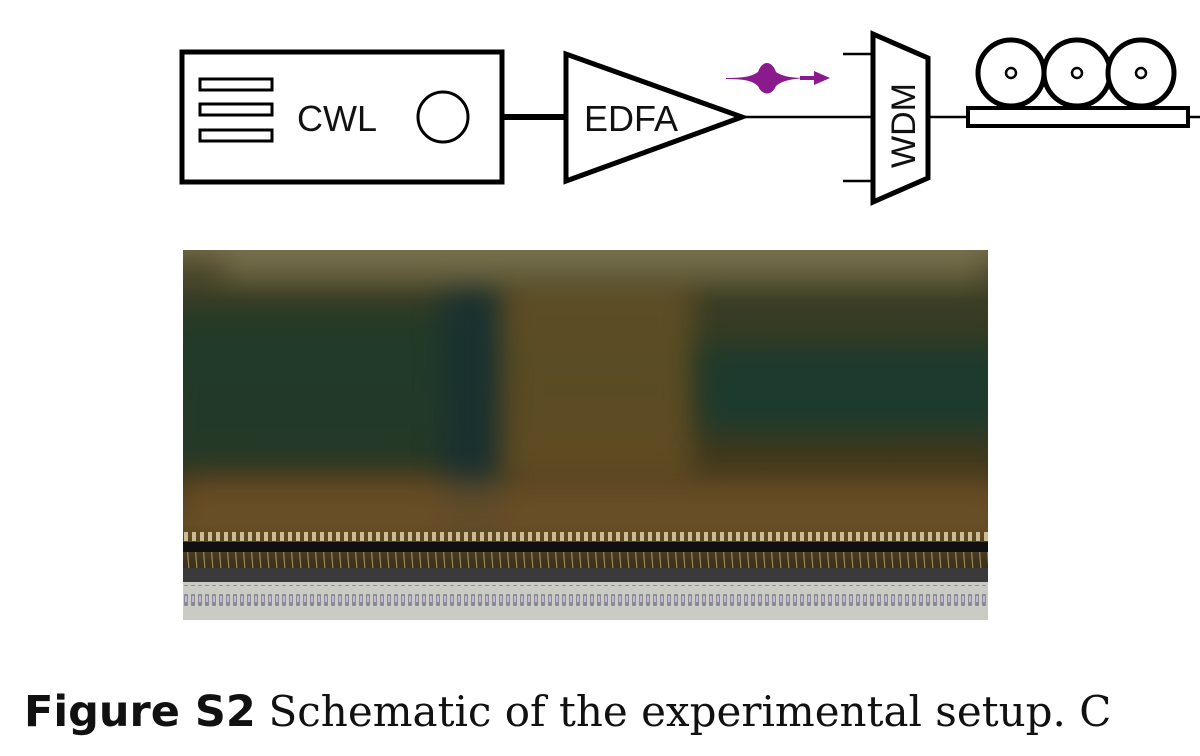  I want to click on caption-text: Schematic of the experimental setup. C, so click(690, 711).